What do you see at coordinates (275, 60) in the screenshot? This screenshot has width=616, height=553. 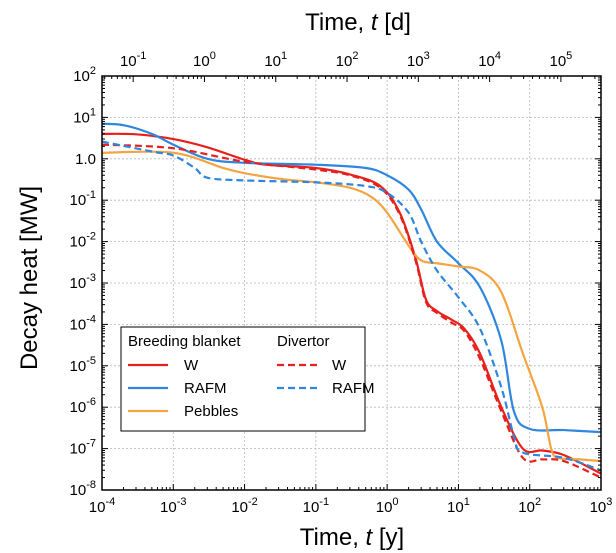 I see `x2-tick-label: 10¹` at bounding box center [275, 60].